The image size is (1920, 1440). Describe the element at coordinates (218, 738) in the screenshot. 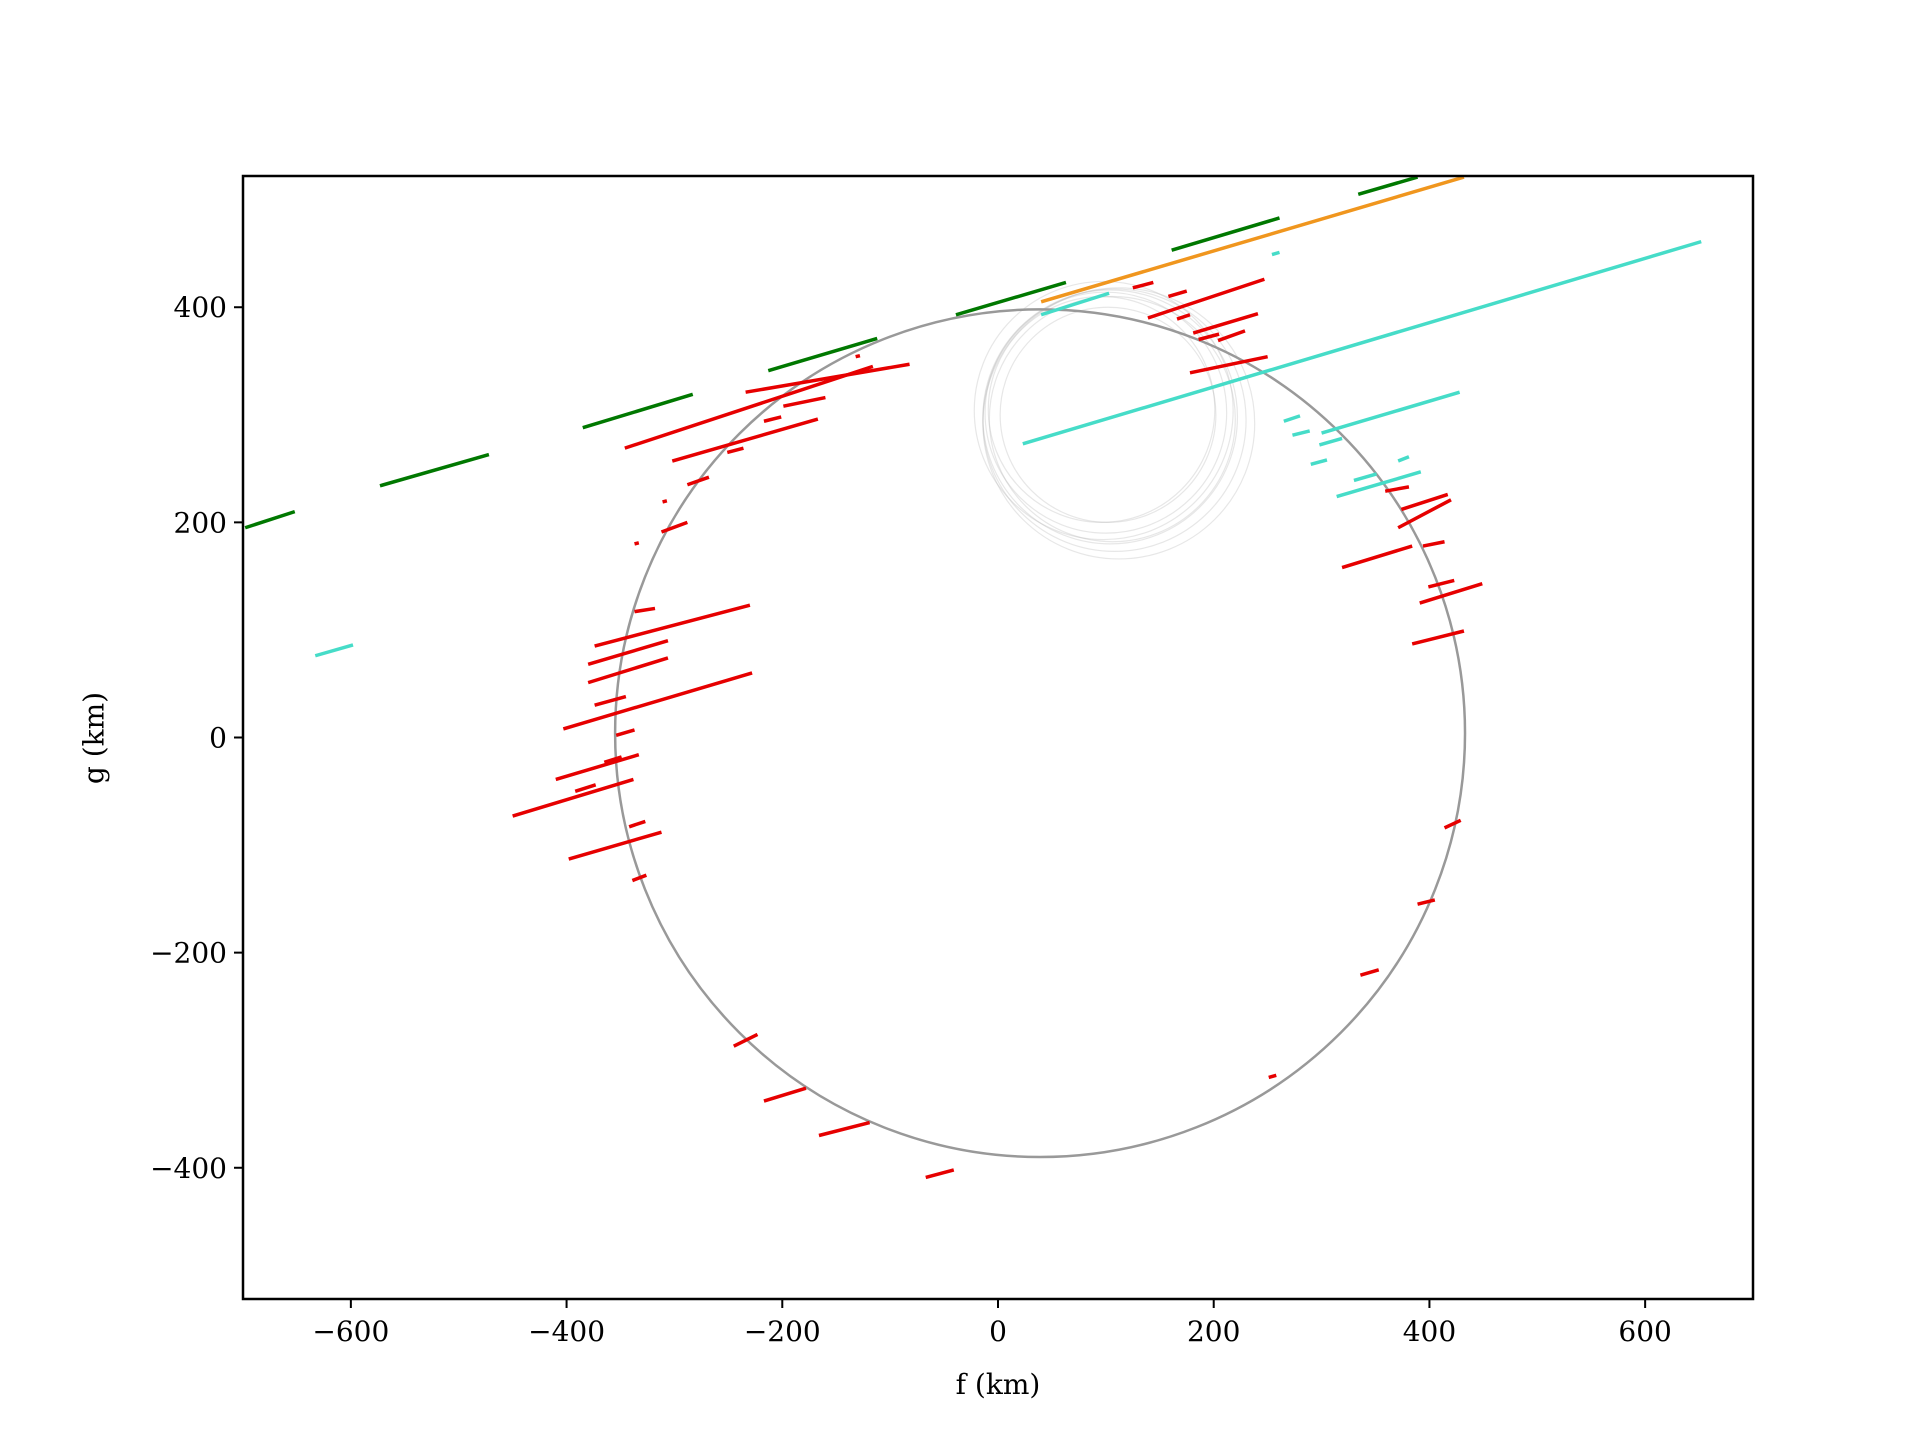

I see `y-tick-label: 0` at that location.